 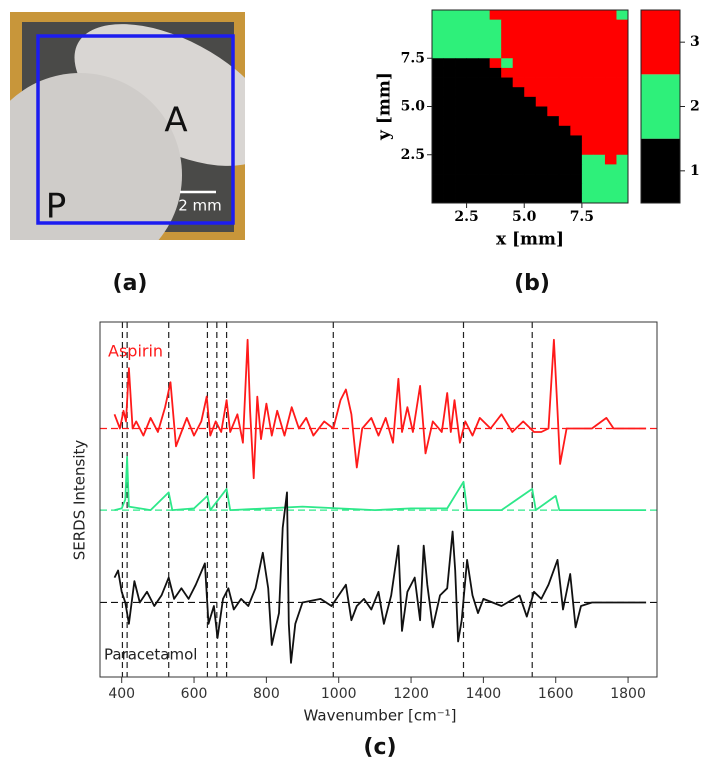 I want to click on tablet-label: A, so click(x=175, y=121).